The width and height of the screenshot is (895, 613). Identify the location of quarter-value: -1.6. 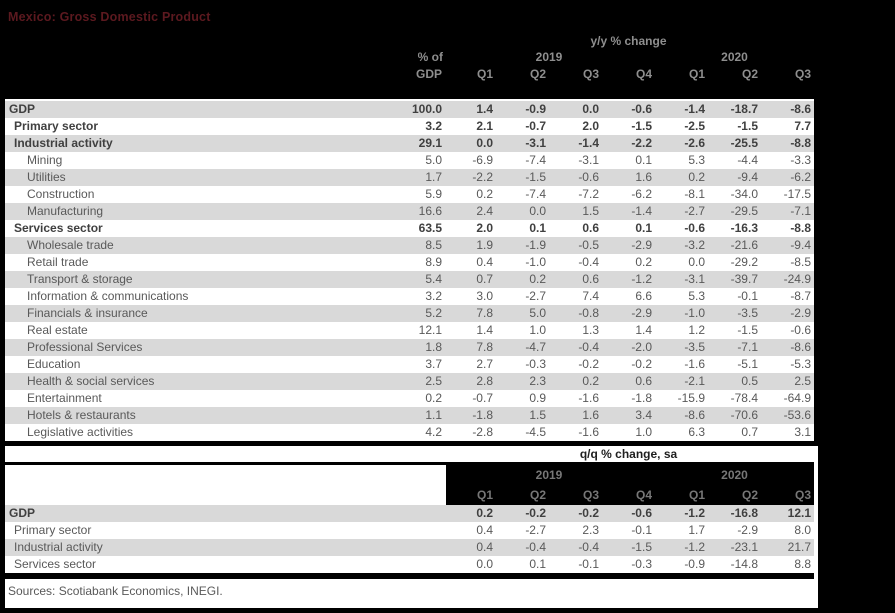
(588, 432).